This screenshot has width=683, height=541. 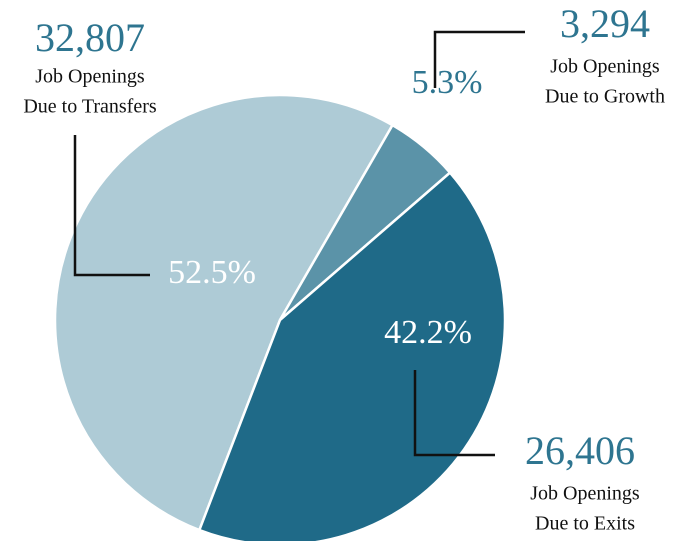 I want to click on category-label: Due to Growth, so click(x=605, y=97).